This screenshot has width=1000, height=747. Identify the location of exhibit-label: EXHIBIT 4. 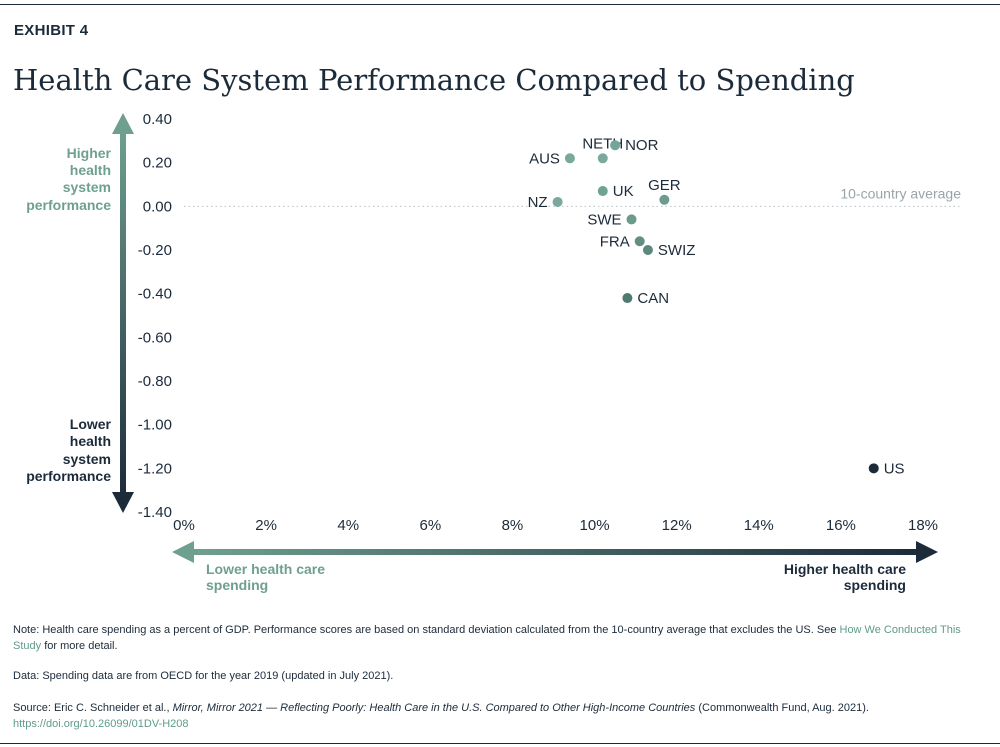
(51, 30).